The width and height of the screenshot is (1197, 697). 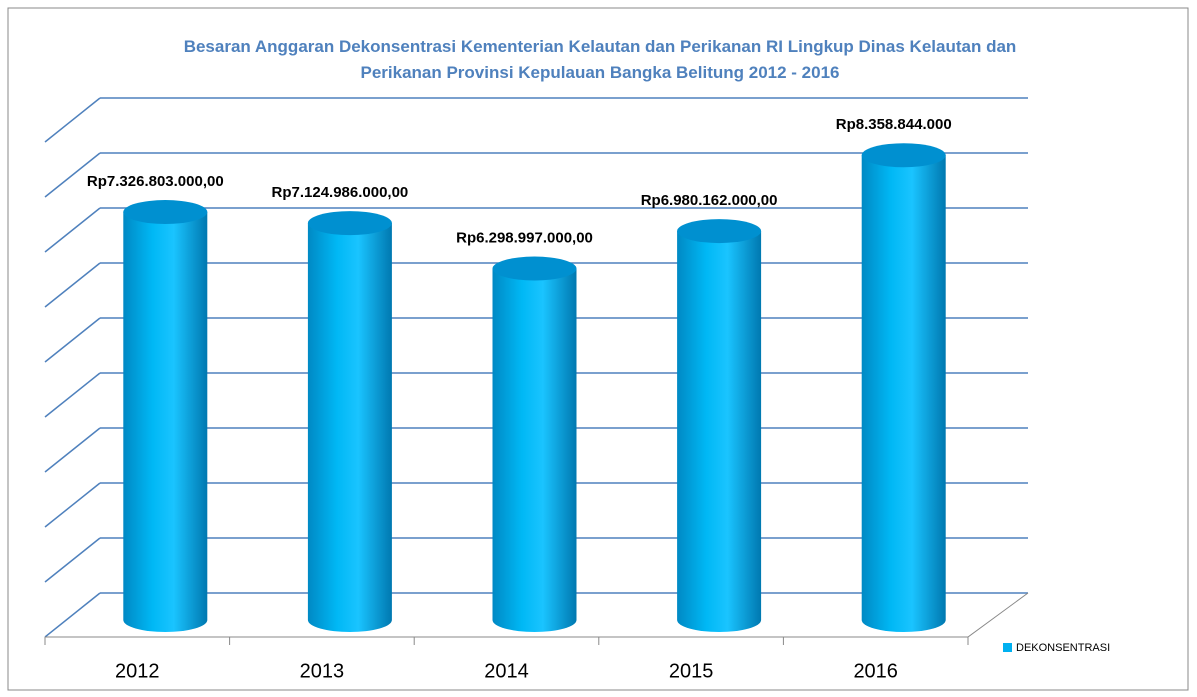 I want to click on value-label: Rp7.124.986.000,00, so click(x=340, y=192).